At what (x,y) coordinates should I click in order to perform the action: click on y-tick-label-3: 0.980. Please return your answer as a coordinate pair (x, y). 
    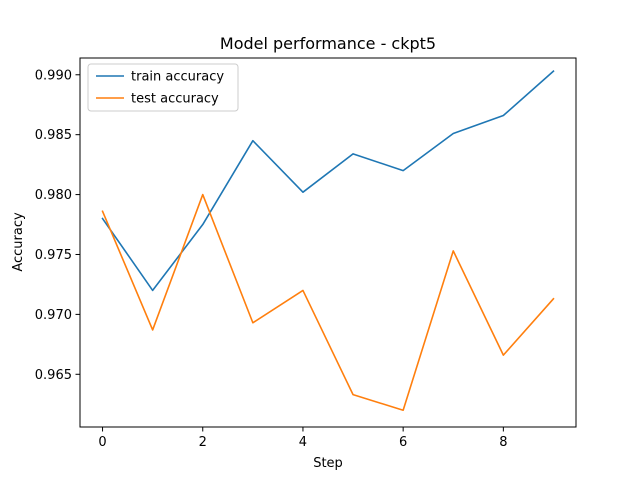
    Looking at the image, I should click on (53, 195).